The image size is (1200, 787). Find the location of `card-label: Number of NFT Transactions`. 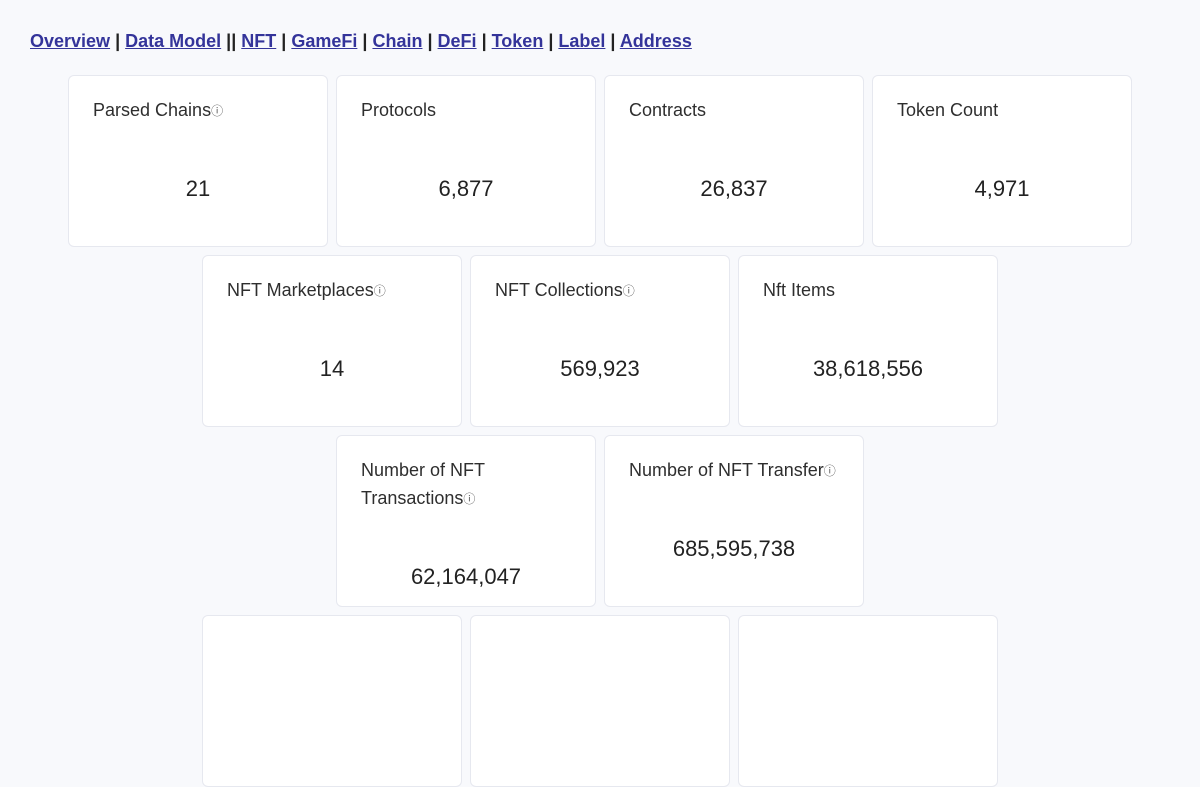

card-label: Number of NFT Transactions is located at coordinates (423, 484).